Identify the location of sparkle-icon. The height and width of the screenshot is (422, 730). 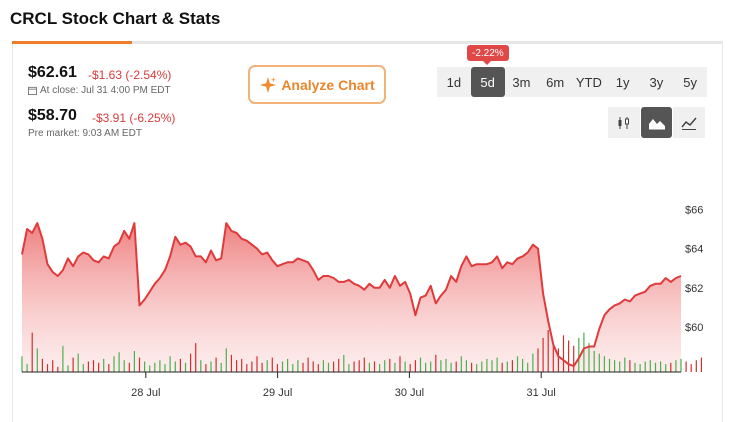
(268, 84).